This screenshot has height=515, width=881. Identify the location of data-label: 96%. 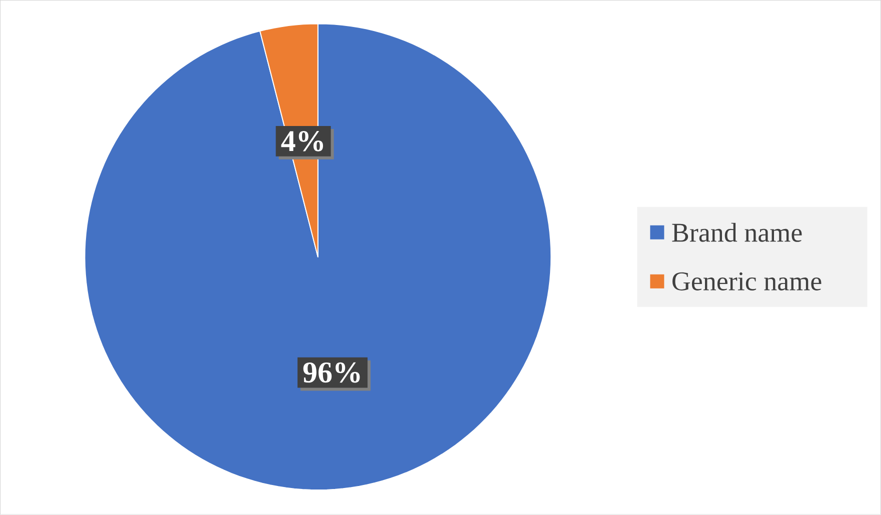
(331, 372).